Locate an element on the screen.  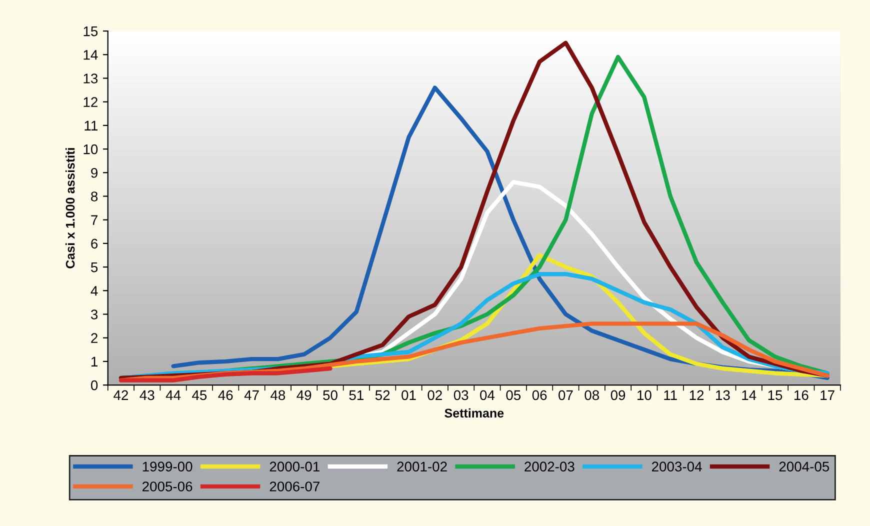
y-tick-label: 1 is located at coordinates (94, 361).